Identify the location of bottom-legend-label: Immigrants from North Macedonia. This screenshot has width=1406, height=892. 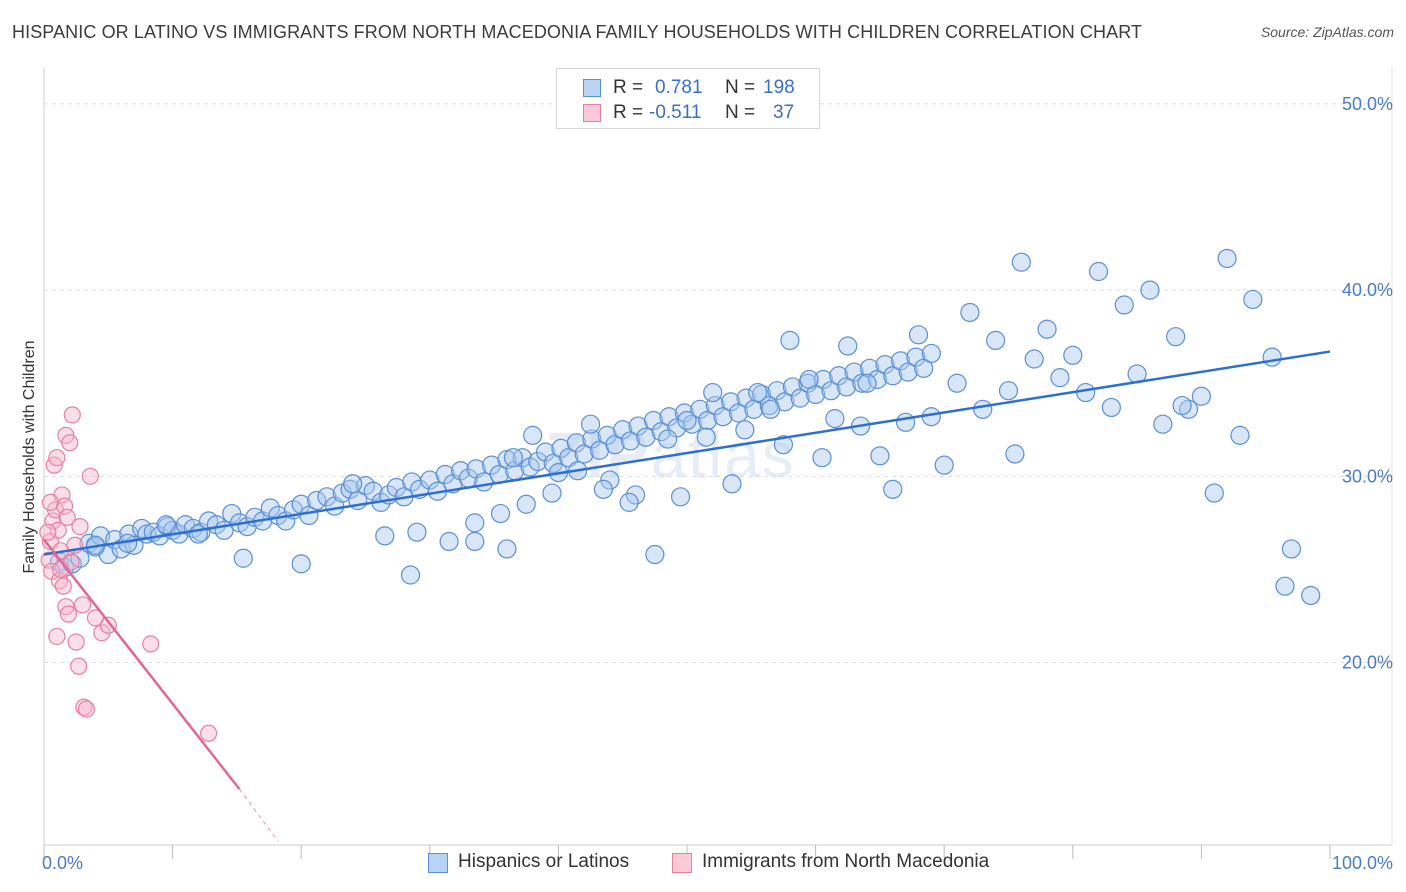
(846, 861).